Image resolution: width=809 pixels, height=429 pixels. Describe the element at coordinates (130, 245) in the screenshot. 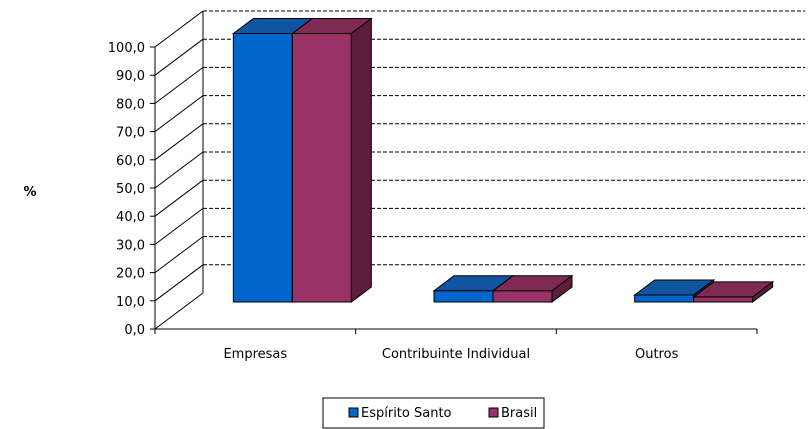

I see `y-tick-label: 30,0` at that location.